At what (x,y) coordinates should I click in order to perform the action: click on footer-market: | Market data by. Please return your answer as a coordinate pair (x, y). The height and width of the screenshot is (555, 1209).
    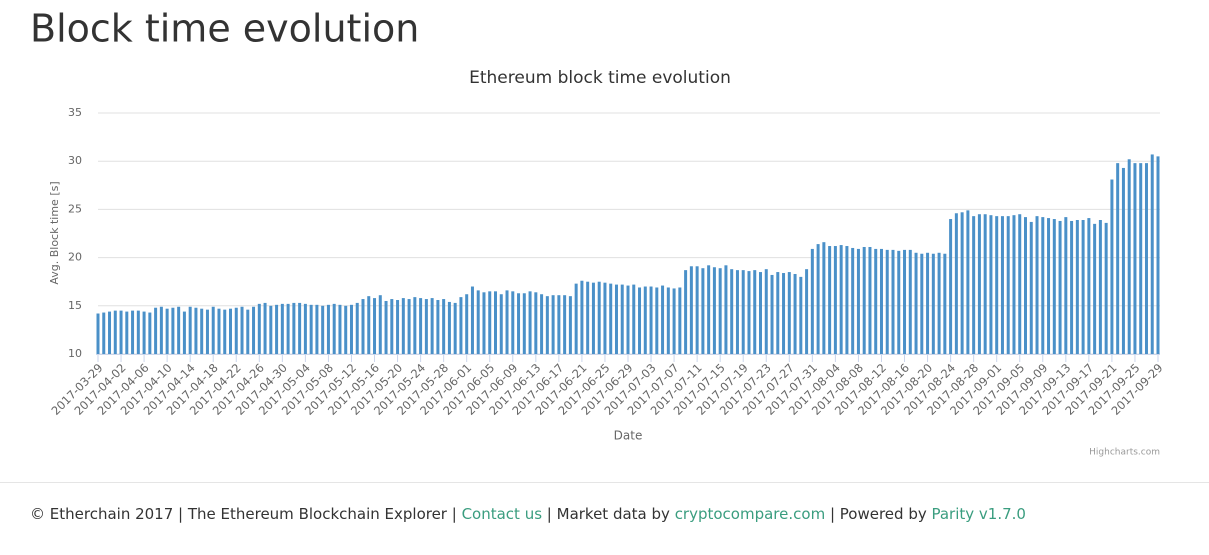
    Looking at the image, I should click on (608, 514).